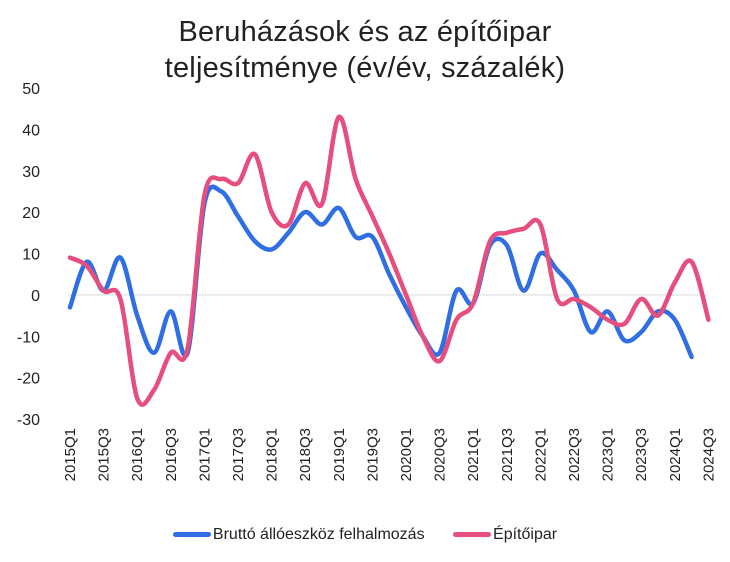 The image size is (730, 562). What do you see at coordinates (238, 454) in the screenshot?
I see `x-tick-label: 2017Q3` at bounding box center [238, 454].